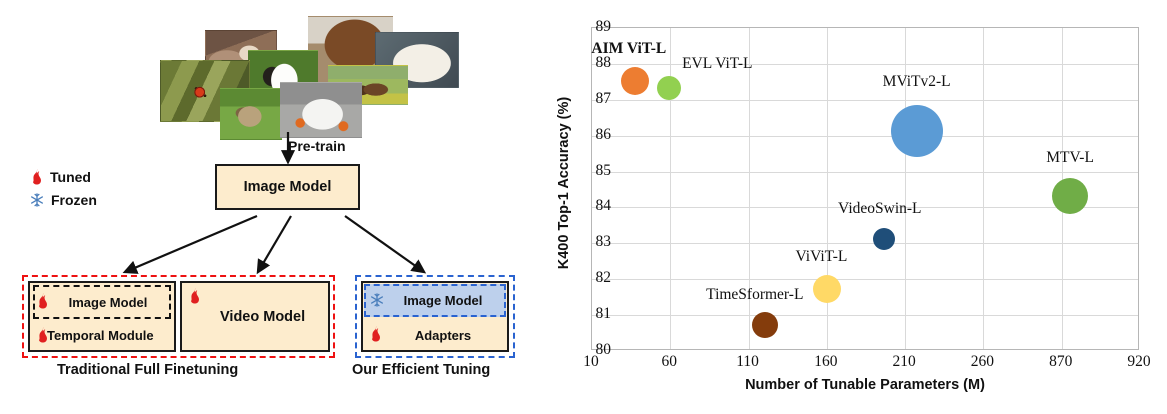 This screenshot has width=1167, height=414. I want to click on traditional-image-model-box: Image Model, so click(102, 302).